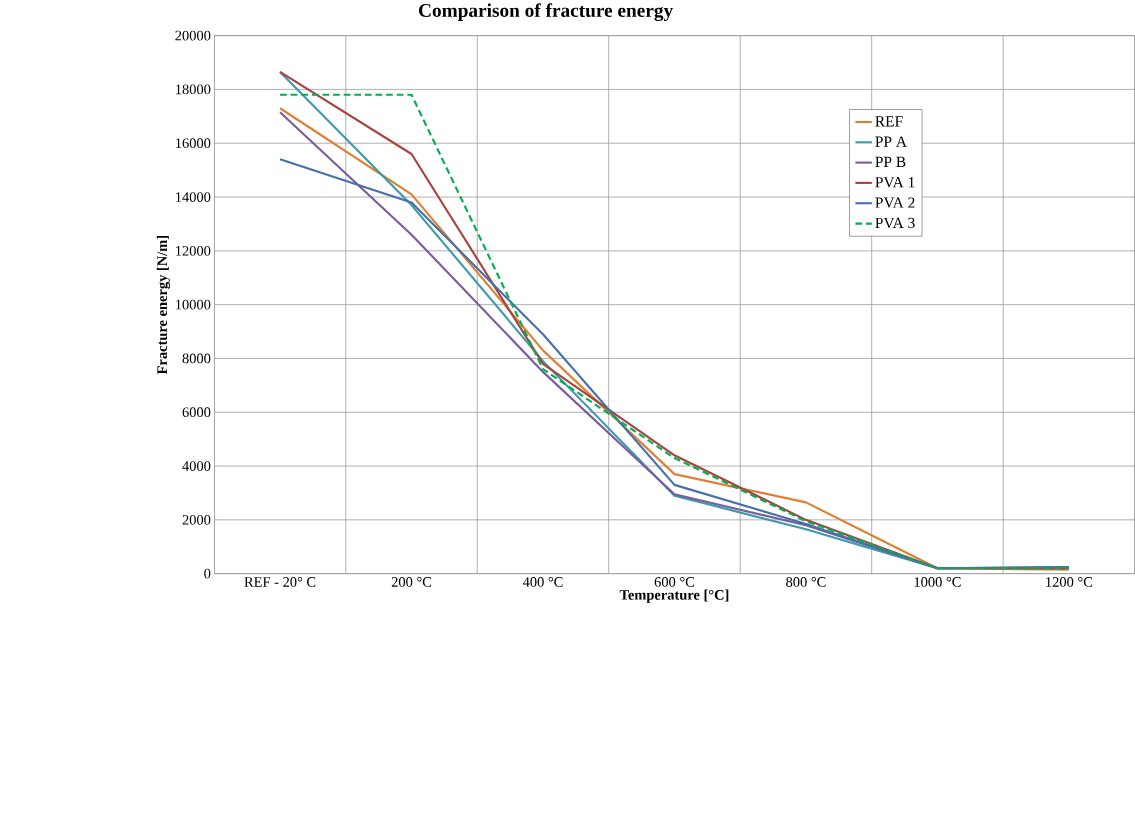 This screenshot has width=1135, height=824. I want to click on y-tick-label: 16000, so click(193, 143).